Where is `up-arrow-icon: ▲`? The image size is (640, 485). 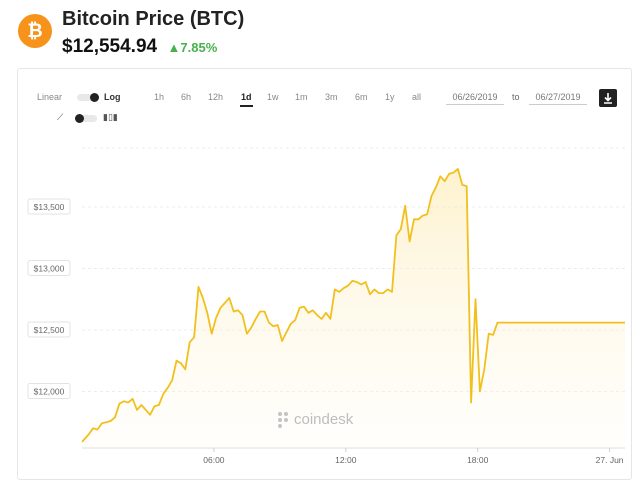
up-arrow-icon: ▲ is located at coordinates (174, 47).